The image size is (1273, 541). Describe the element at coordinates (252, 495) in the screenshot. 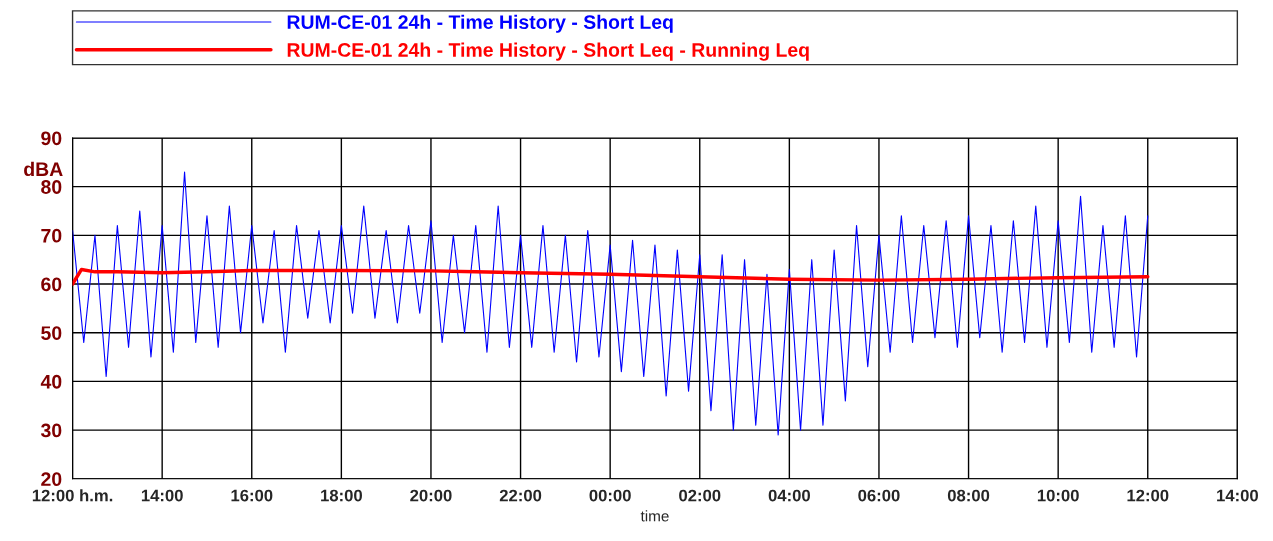

I see `x-tick-label: 16:00` at that location.